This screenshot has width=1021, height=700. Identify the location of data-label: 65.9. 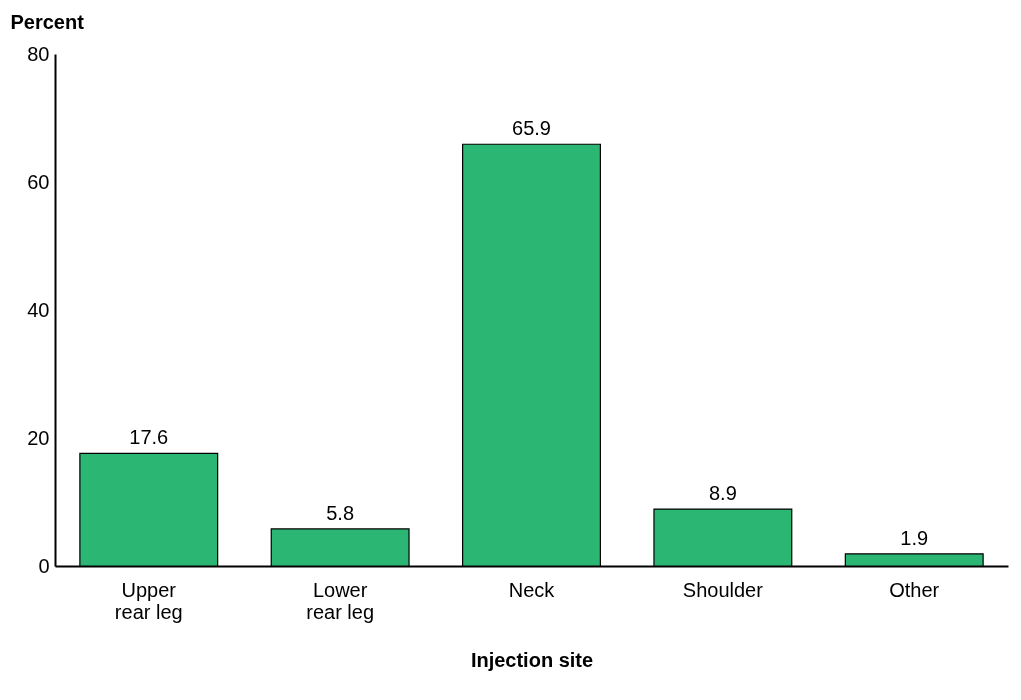
(531, 128).